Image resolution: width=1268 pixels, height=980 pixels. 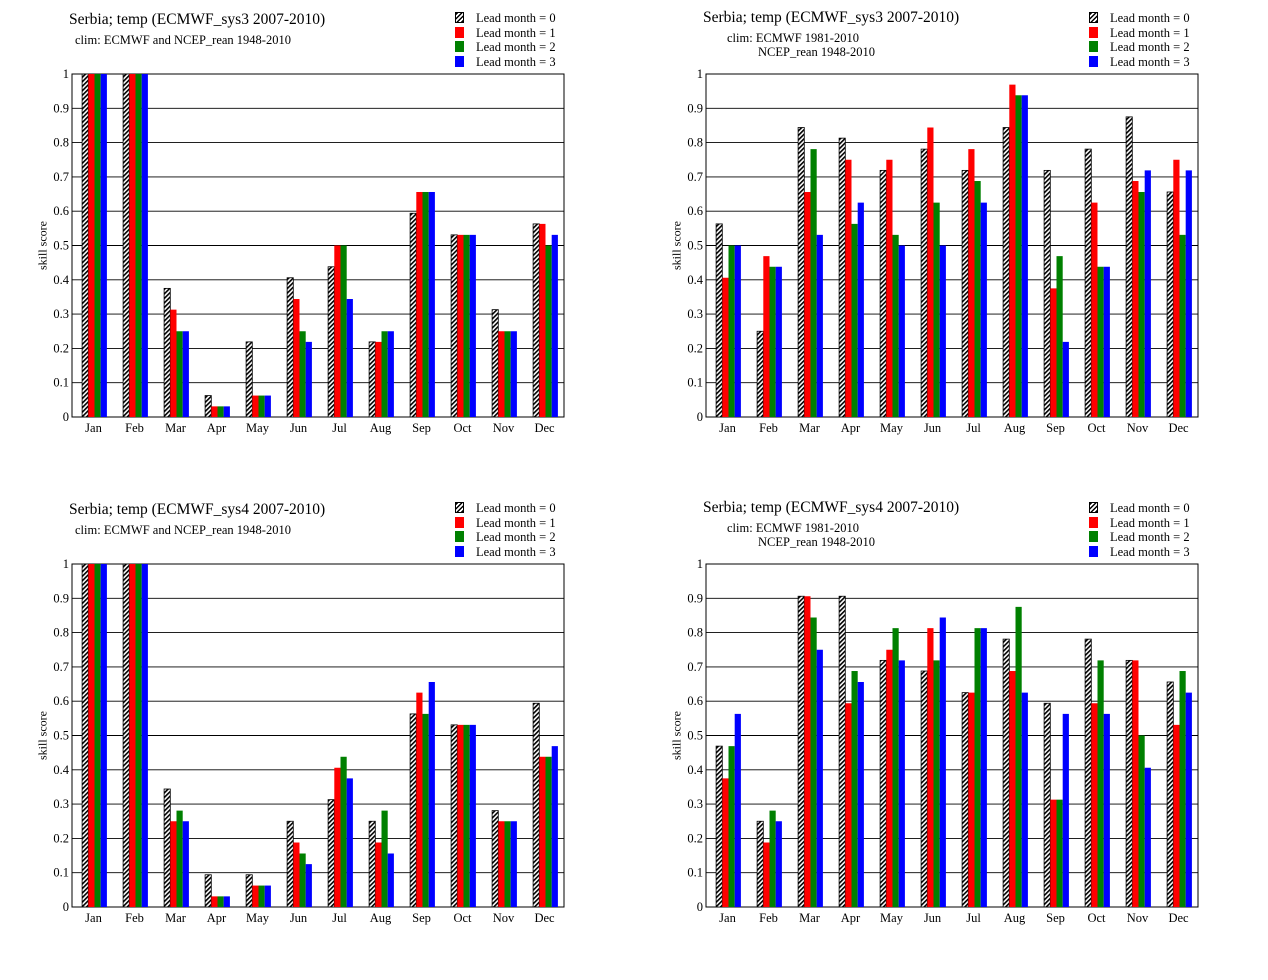 What do you see at coordinates (61, 770) in the screenshot?
I see `y-tick-label: 0.4` at bounding box center [61, 770].